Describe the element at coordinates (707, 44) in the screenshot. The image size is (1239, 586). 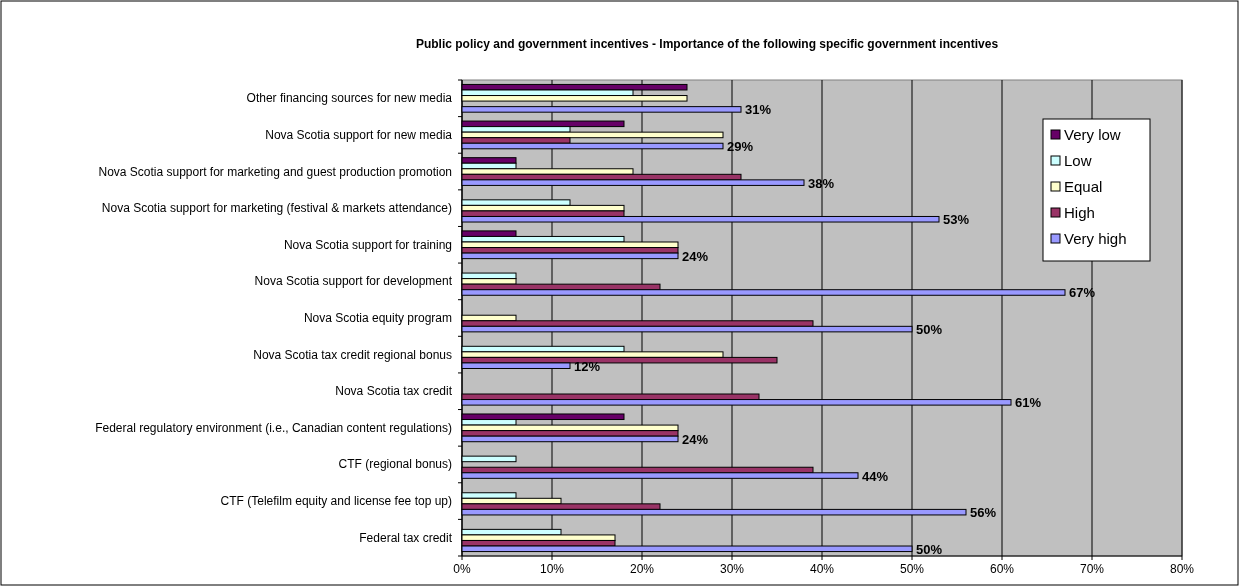
I see `chart-title: Public policy and government incentives - Importance of the following specific government incentives` at that location.